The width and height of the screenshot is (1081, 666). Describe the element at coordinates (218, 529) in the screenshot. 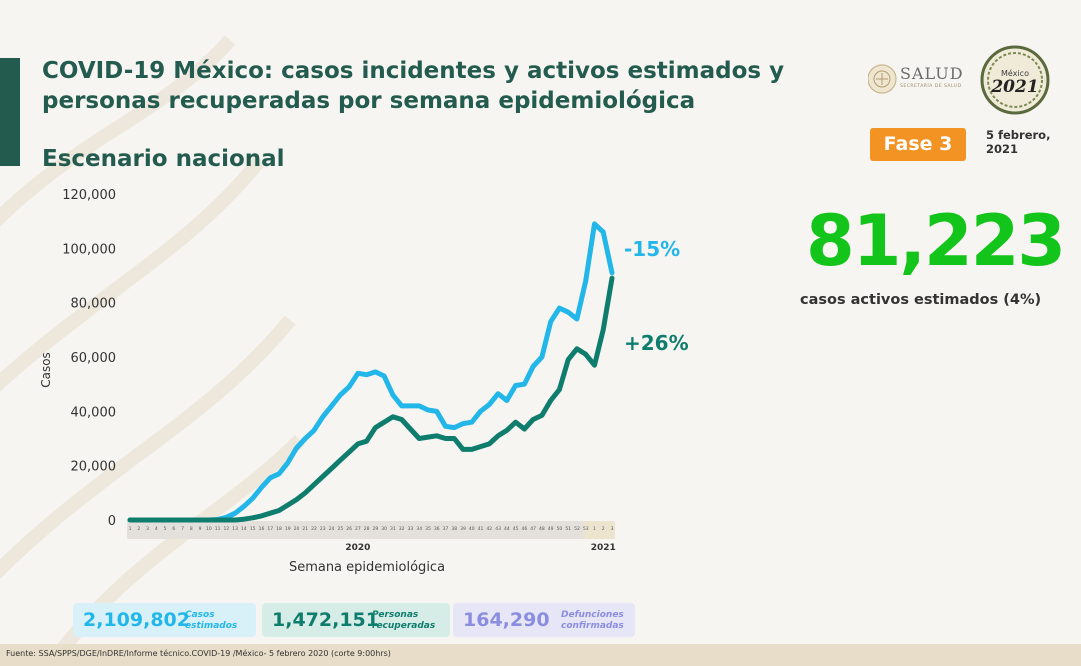

I see `x-tick-label: 11` at that location.